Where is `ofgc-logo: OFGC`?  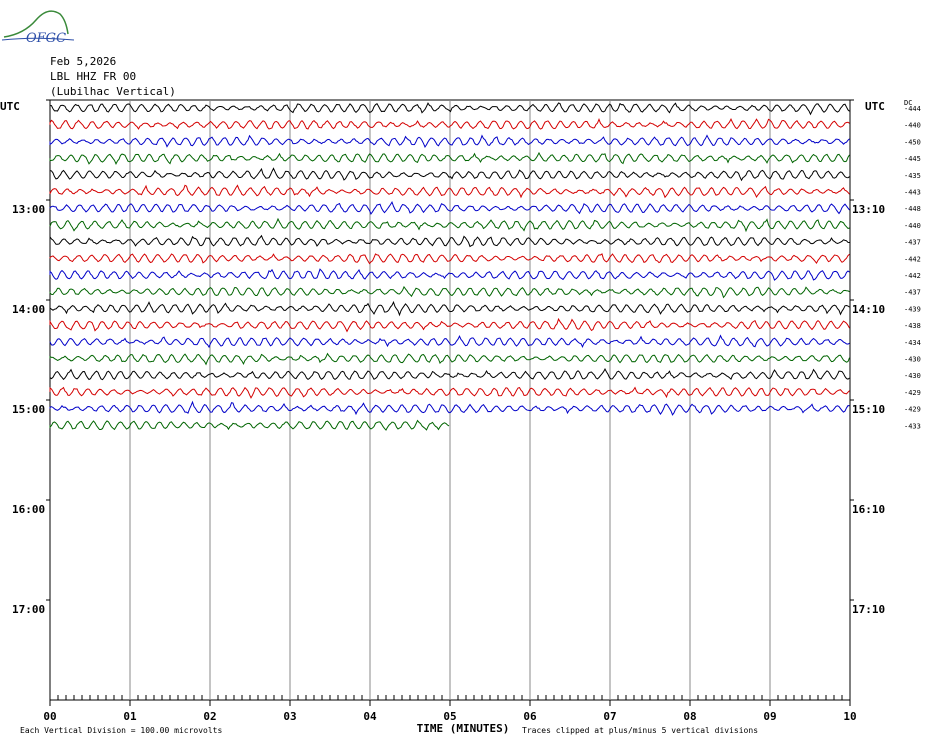
ofgc-logo: OFGC is located at coordinates (38, 27).